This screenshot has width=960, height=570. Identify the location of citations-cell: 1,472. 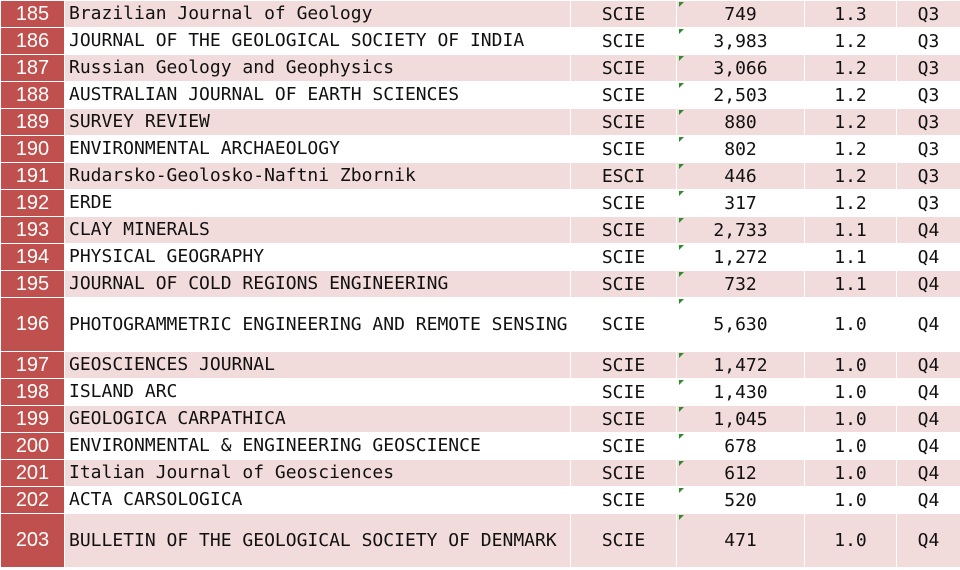
(740, 365).